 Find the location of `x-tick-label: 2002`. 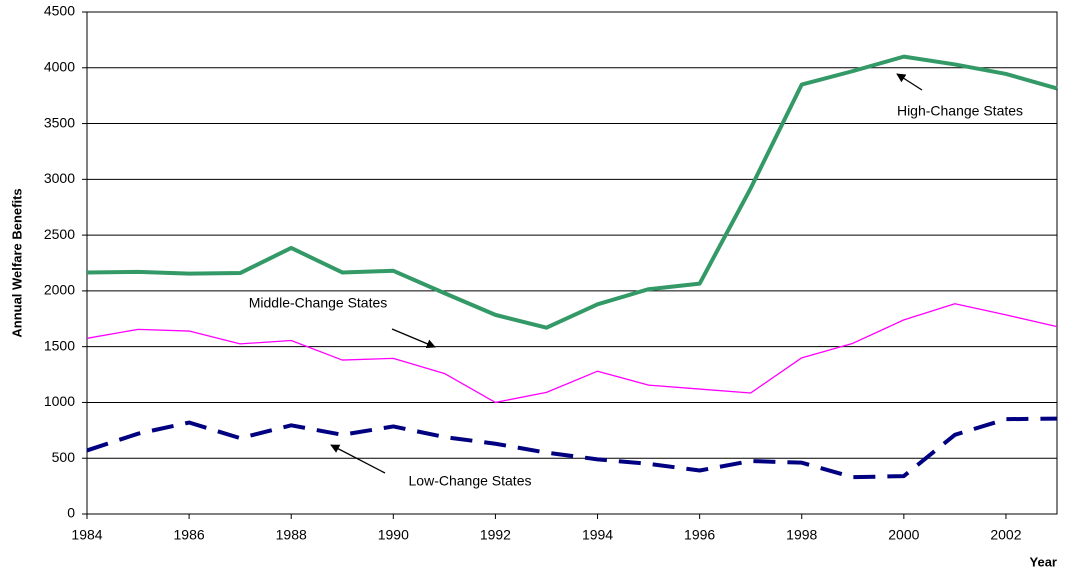

x-tick-label: 2002 is located at coordinates (1005, 535).